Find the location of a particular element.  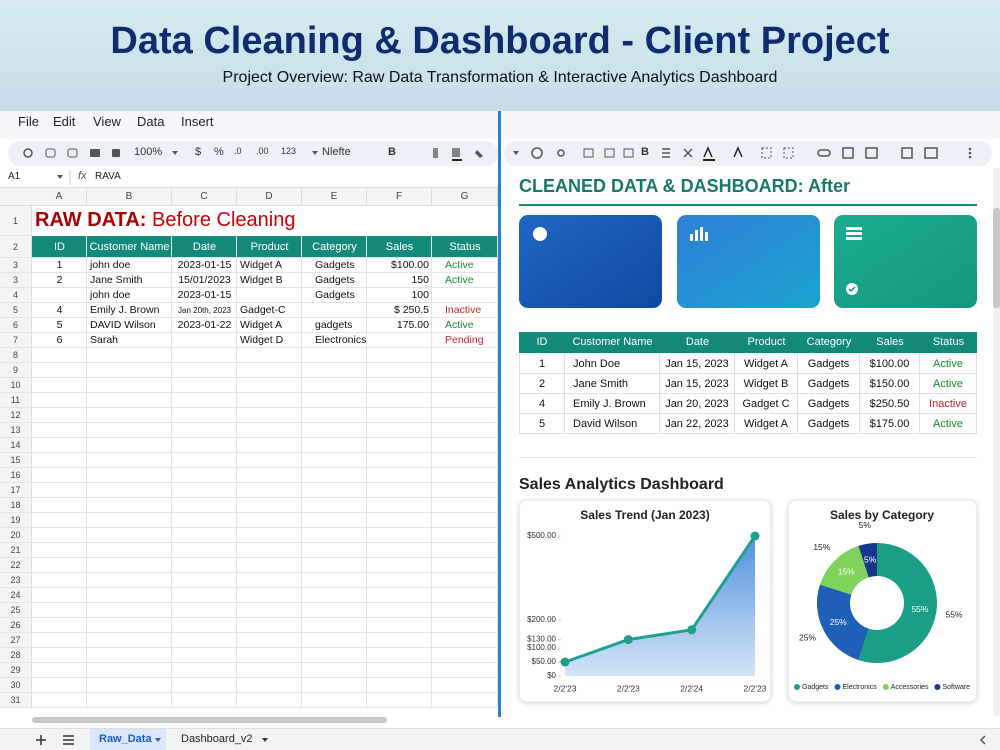

raw-cell: DAVID Wilson is located at coordinates (123, 325).